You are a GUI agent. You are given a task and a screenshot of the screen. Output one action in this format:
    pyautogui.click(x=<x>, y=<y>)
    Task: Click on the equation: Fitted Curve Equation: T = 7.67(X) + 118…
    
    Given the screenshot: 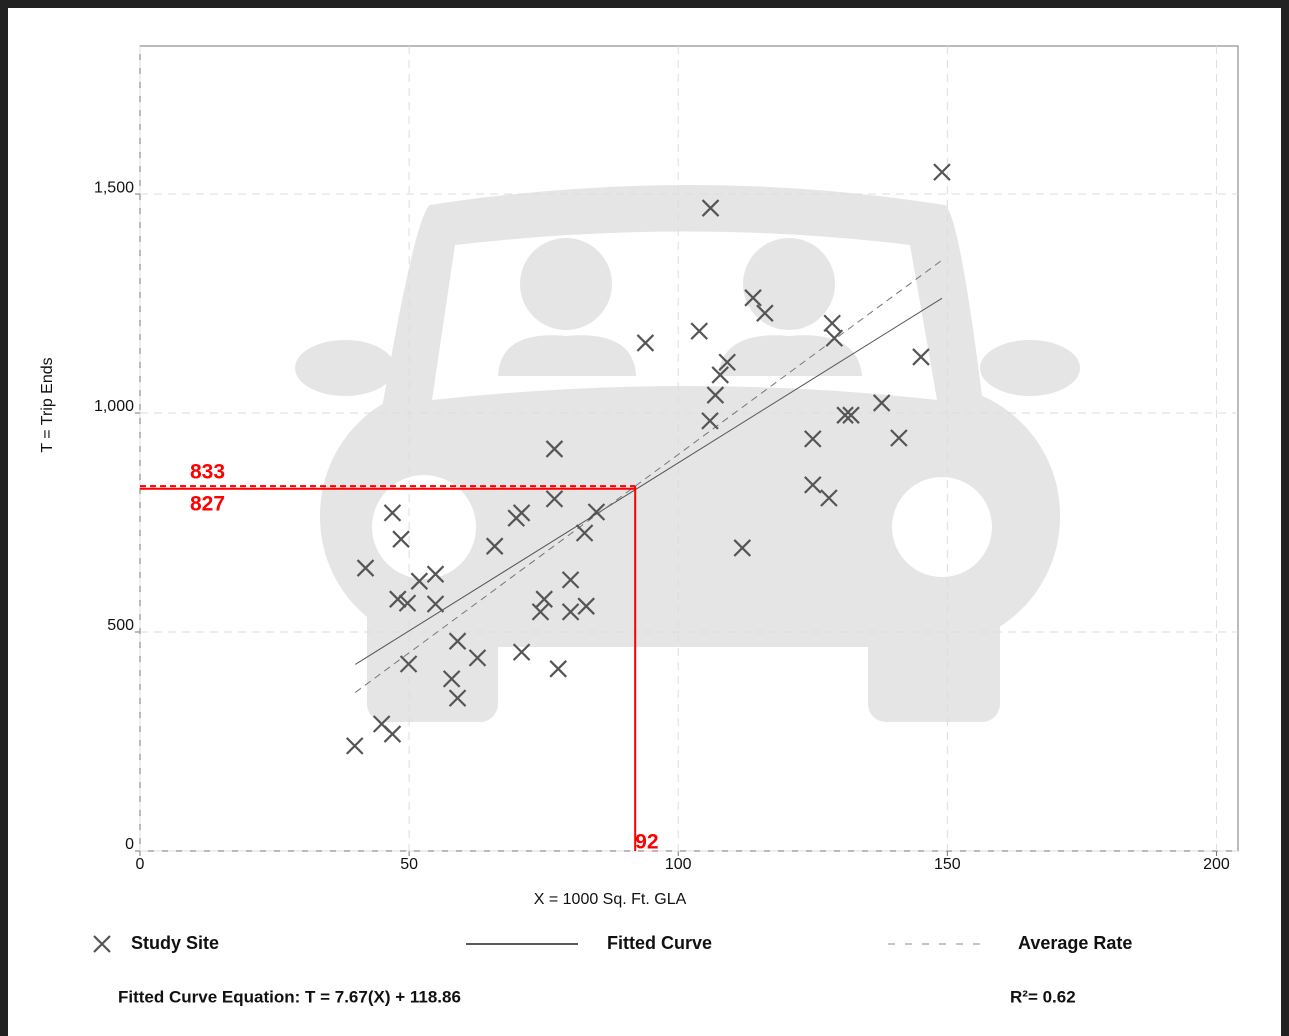 What is the action you would take?
    pyautogui.click(x=289, y=996)
    